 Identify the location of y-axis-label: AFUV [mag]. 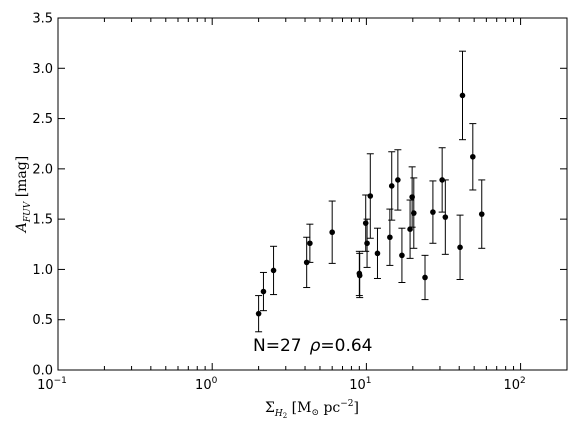
(23, 195).